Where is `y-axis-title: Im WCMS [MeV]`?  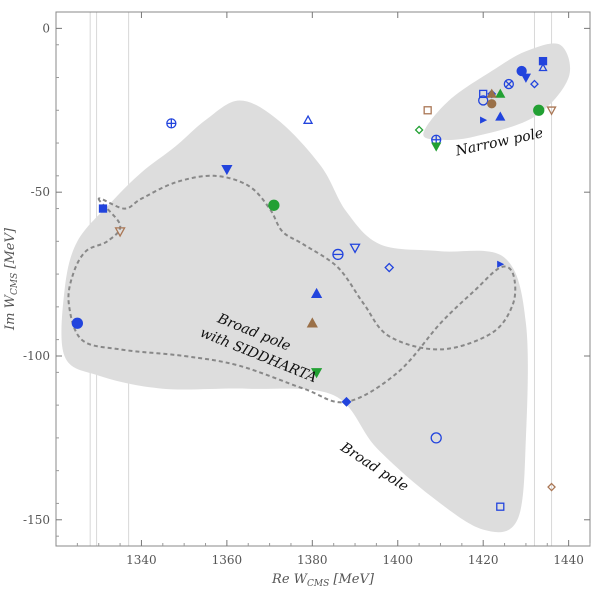
y-axis-title: Im WCMS [MeV] is located at coordinates (11, 279).